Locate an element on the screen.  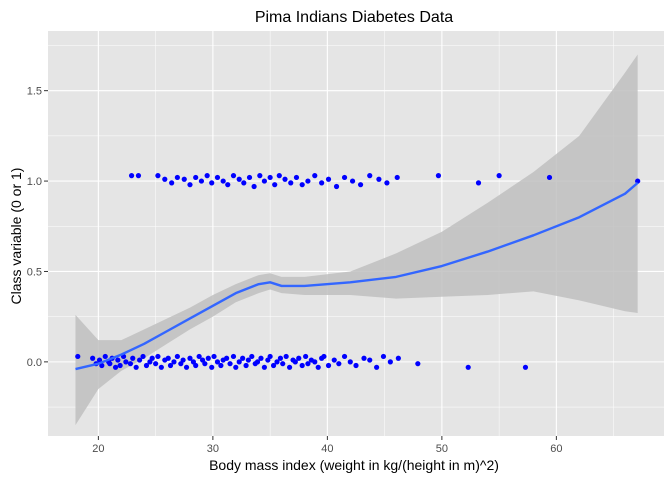
x-tick-label: 30 is located at coordinates (213, 449).